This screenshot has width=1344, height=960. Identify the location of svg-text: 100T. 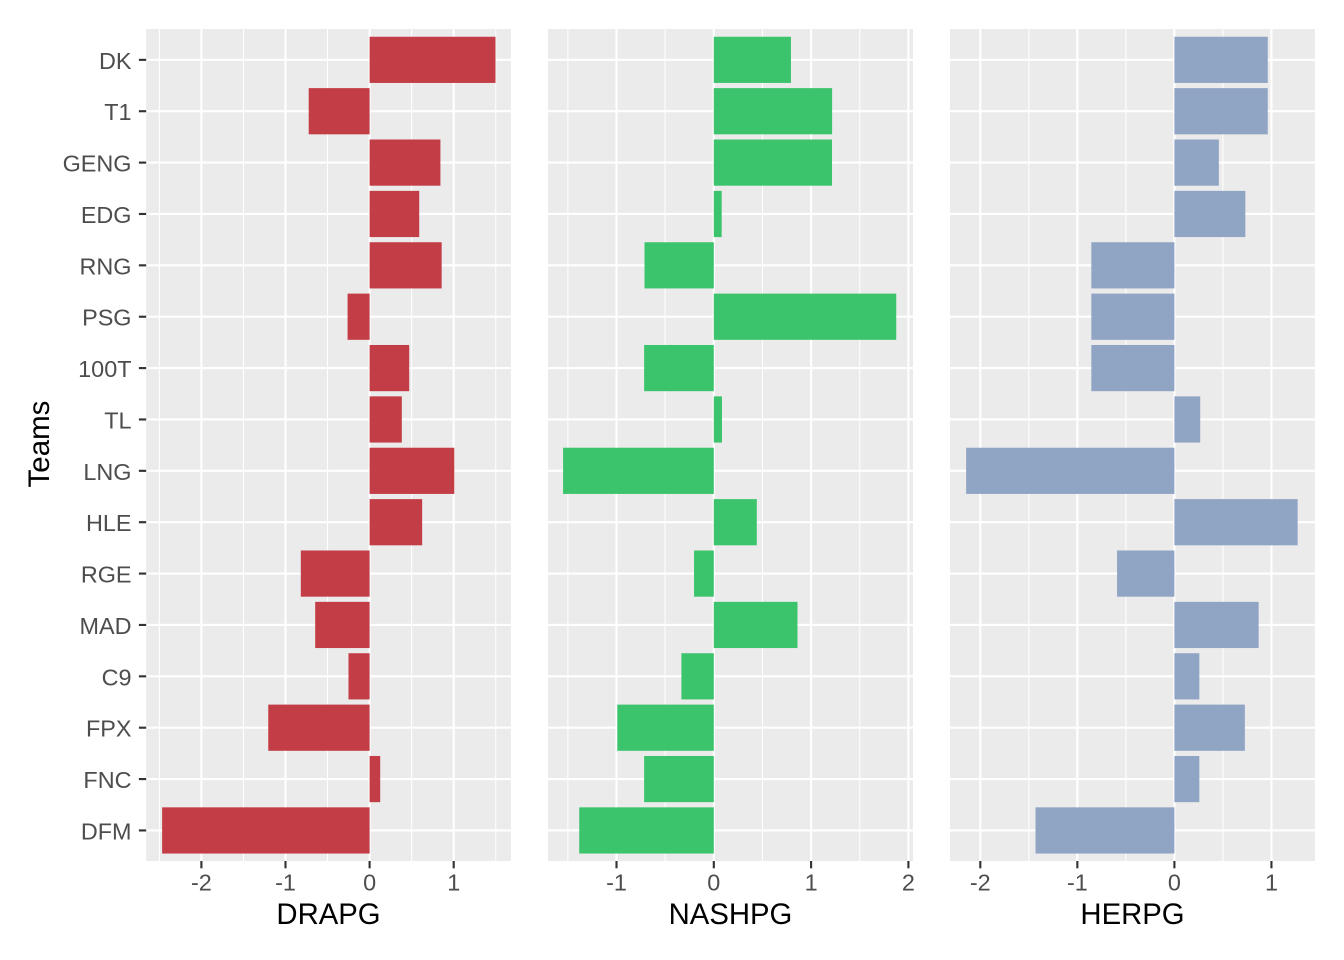
(104, 369).